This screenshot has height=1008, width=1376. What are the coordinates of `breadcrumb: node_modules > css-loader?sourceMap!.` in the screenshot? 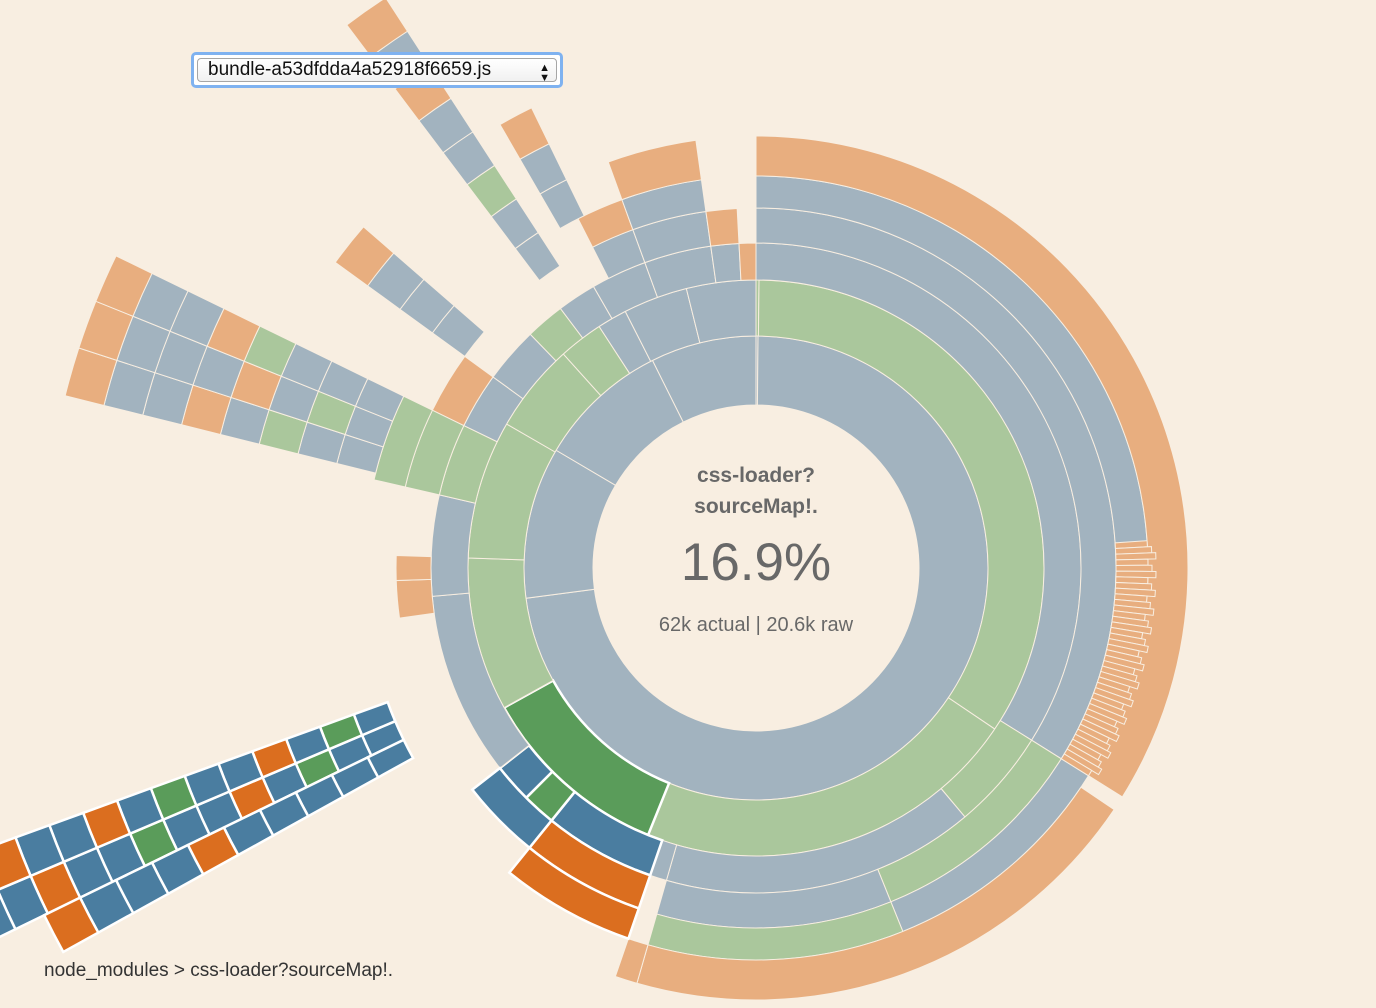 It's located at (219, 970).